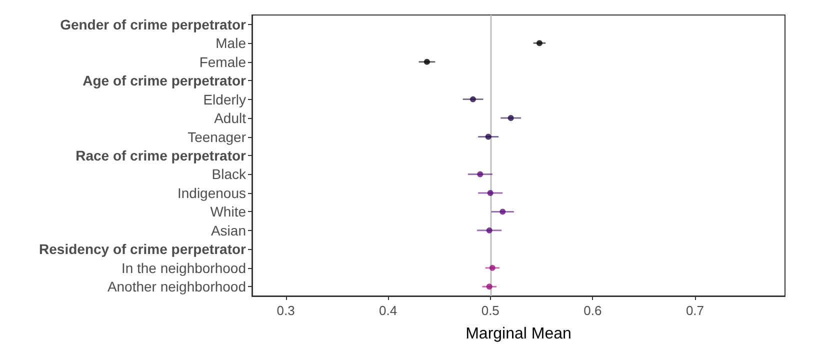 This screenshot has width=817, height=353. What do you see at coordinates (519, 334) in the screenshot?
I see `x-axis-title: Marginal Mean` at bounding box center [519, 334].